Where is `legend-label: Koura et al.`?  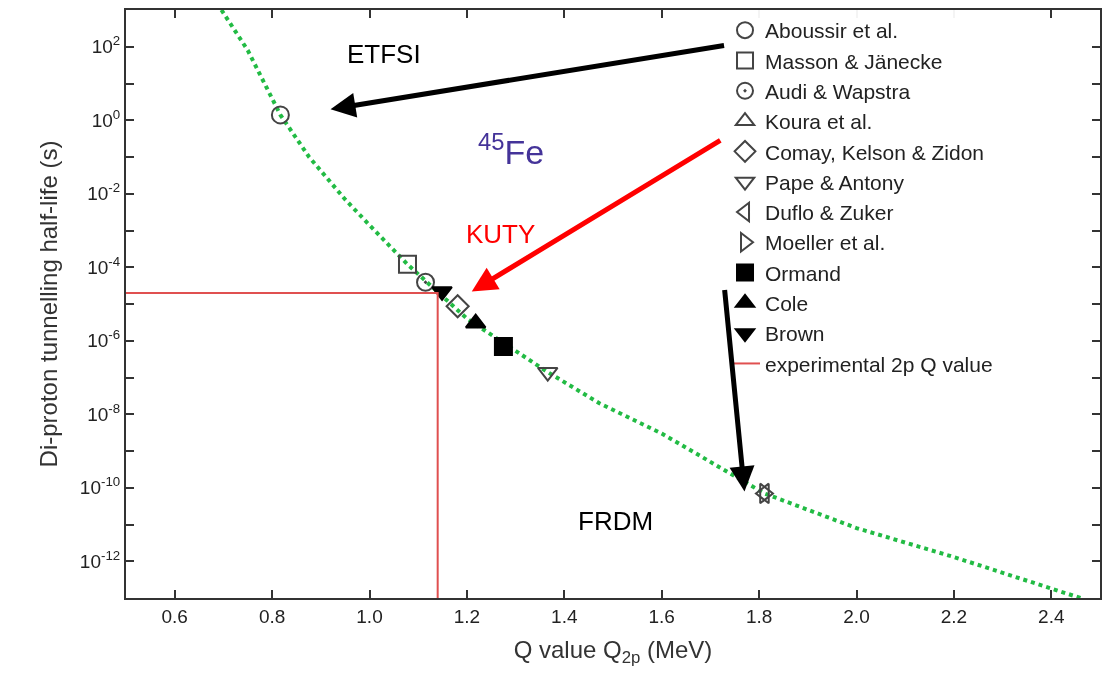
legend-label: Koura et al. is located at coordinates (819, 122).